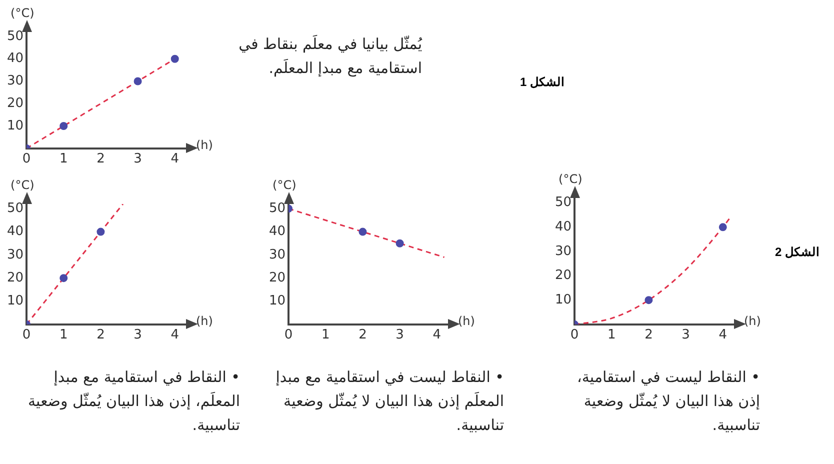 The width and height of the screenshot is (834, 464). What do you see at coordinates (133, 401) in the screenshot?
I see `text: • النقاط في استقامية مع مبدإ المعلَم، إذن هذا البيان يُمثّل وضعية تناسبية.` at bounding box center [133, 401].